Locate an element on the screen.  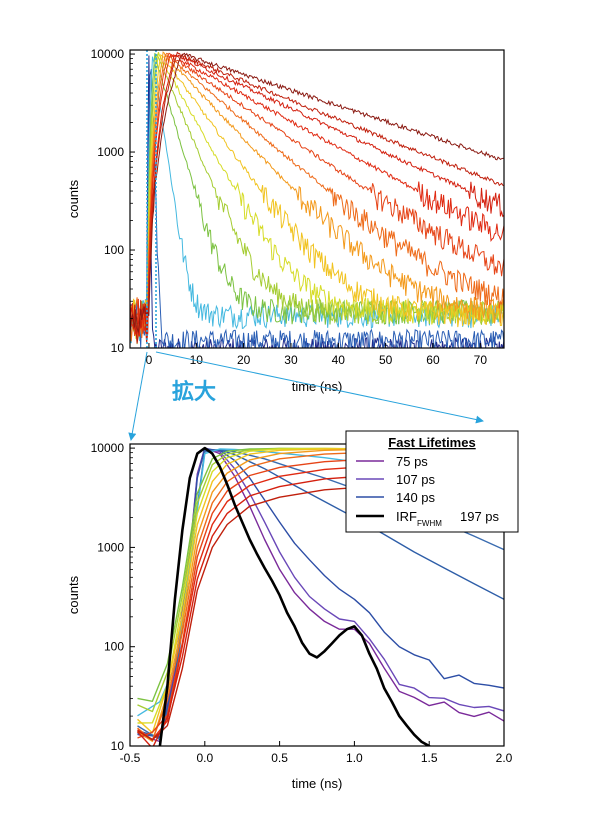
zoom-arrow-left is located at coordinates (138, 396).